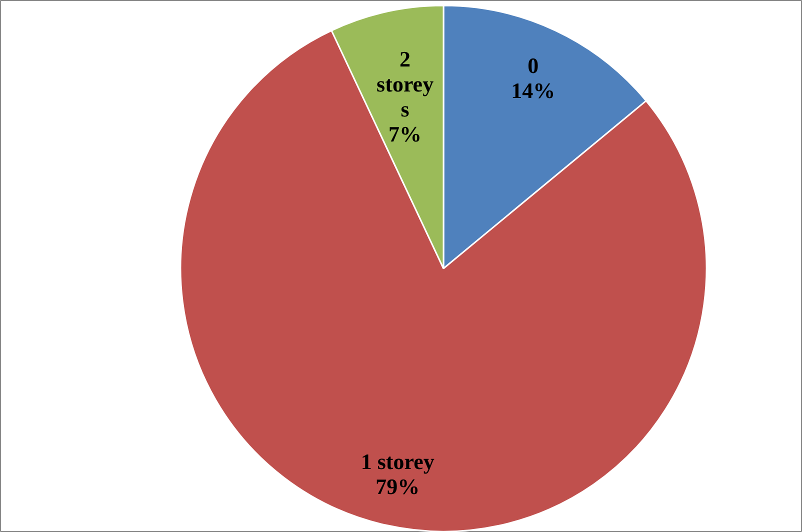  What do you see at coordinates (398, 486) in the screenshot?
I see `data-label: 79%` at bounding box center [398, 486].